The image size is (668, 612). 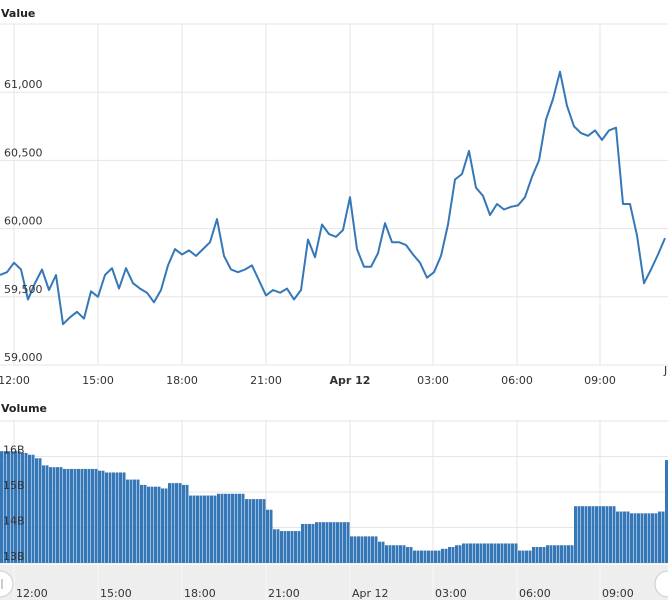 I want to click on volume-y-tick-label: 16B, so click(x=14, y=450).